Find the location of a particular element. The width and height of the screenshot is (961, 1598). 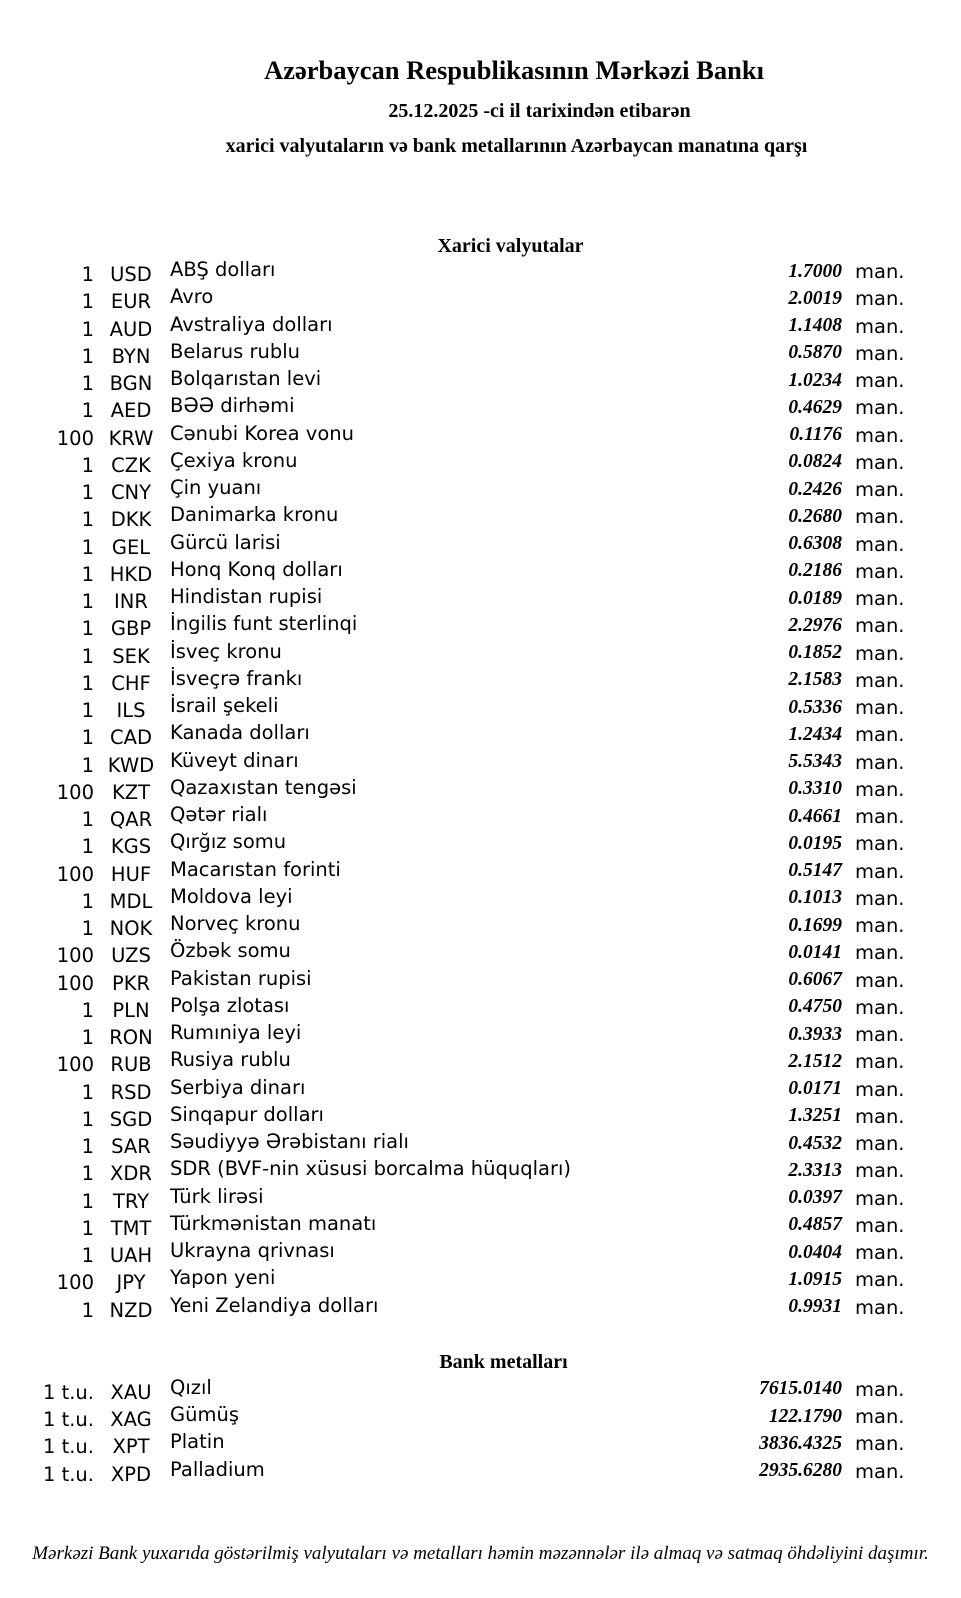

currency-code: RSD is located at coordinates (131, 1092).